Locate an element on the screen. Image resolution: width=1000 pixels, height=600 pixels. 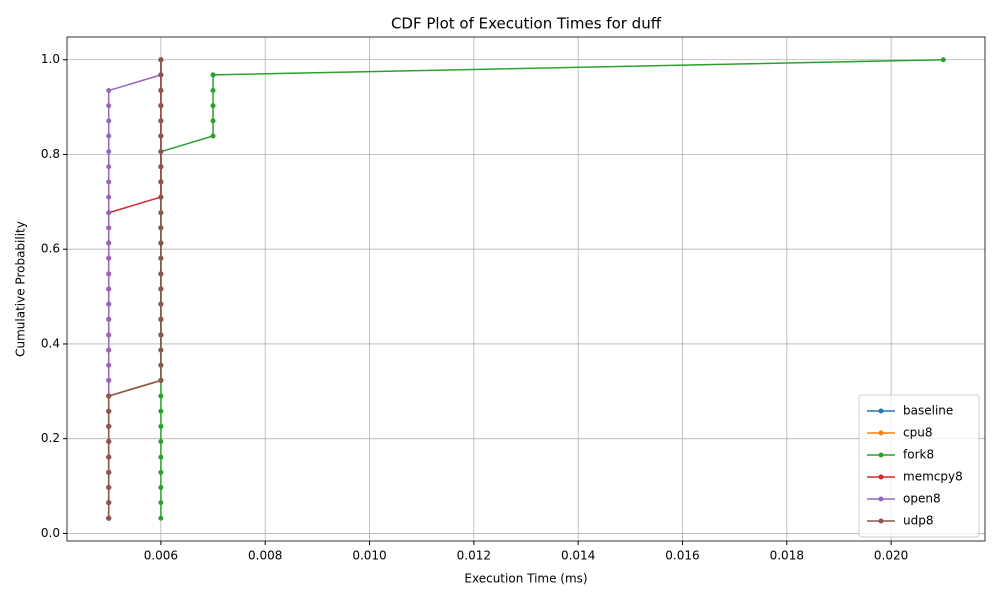
legend-box is located at coordinates (919, 466).